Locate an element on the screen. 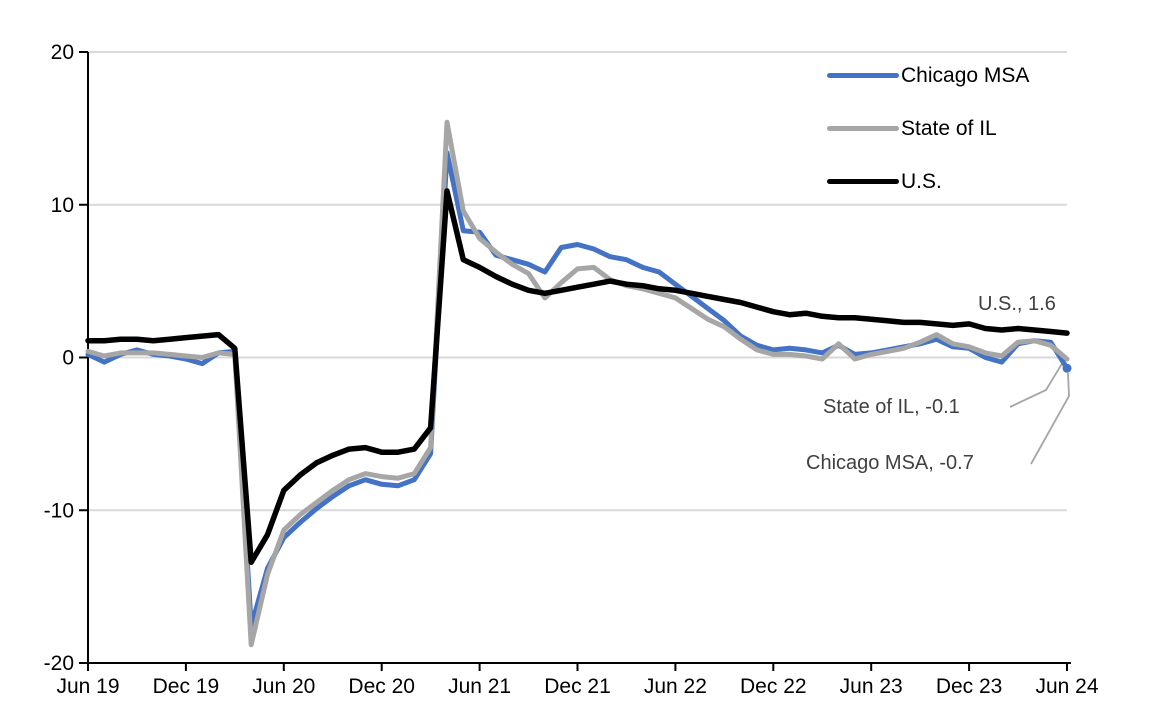 The height and width of the screenshot is (715, 1152). y-tick-label: 20 is located at coordinates (62, 52).